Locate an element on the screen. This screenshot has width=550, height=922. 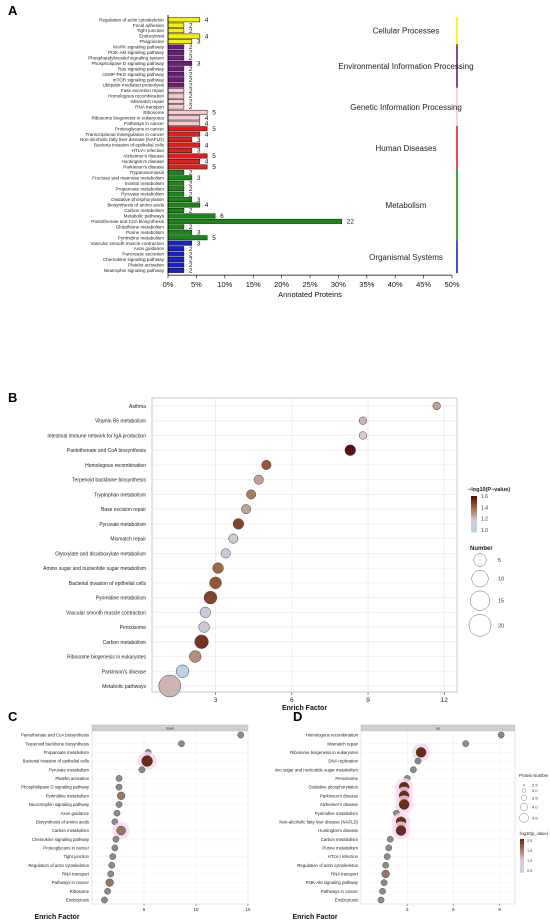
category-label: DNA replication is located at coordinates (343, 761).